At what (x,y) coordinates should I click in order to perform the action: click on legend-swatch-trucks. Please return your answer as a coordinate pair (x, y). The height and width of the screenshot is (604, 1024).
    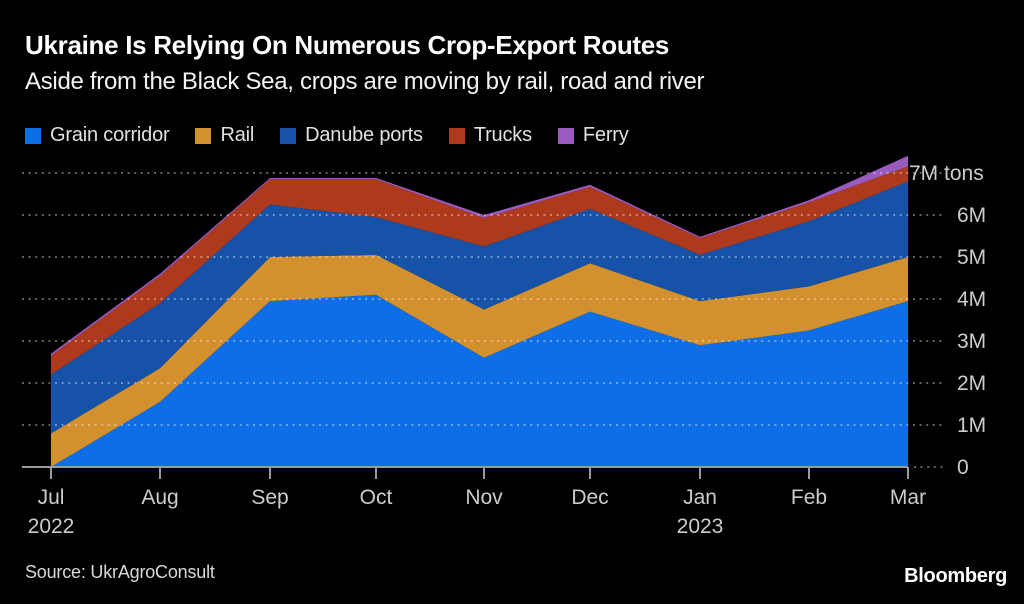
    Looking at the image, I should click on (456, 135).